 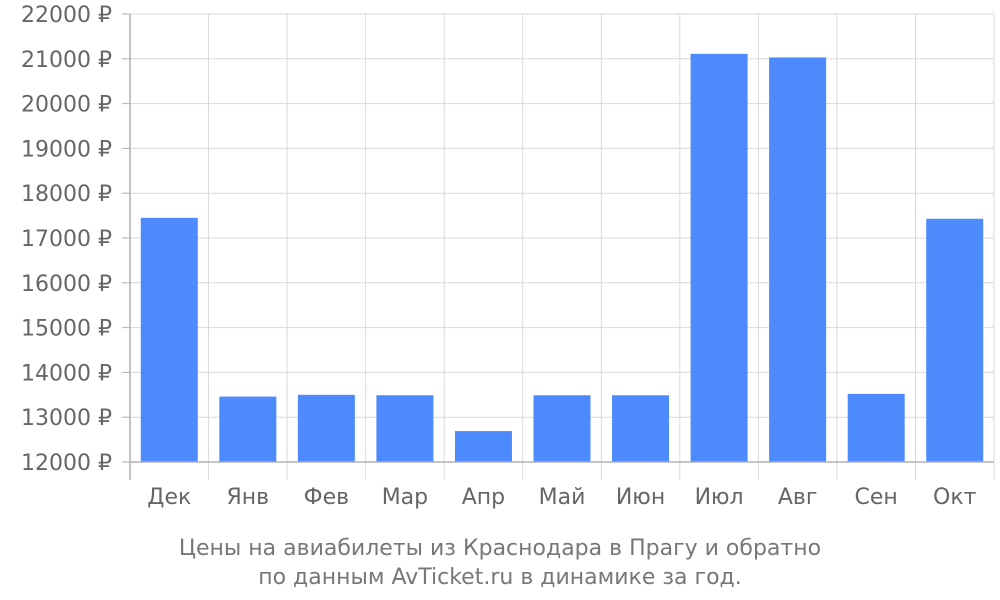 What do you see at coordinates (500, 577) in the screenshot?
I see `caption-line-2: по данным AvTicket.ru в динамике за год.` at bounding box center [500, 577].